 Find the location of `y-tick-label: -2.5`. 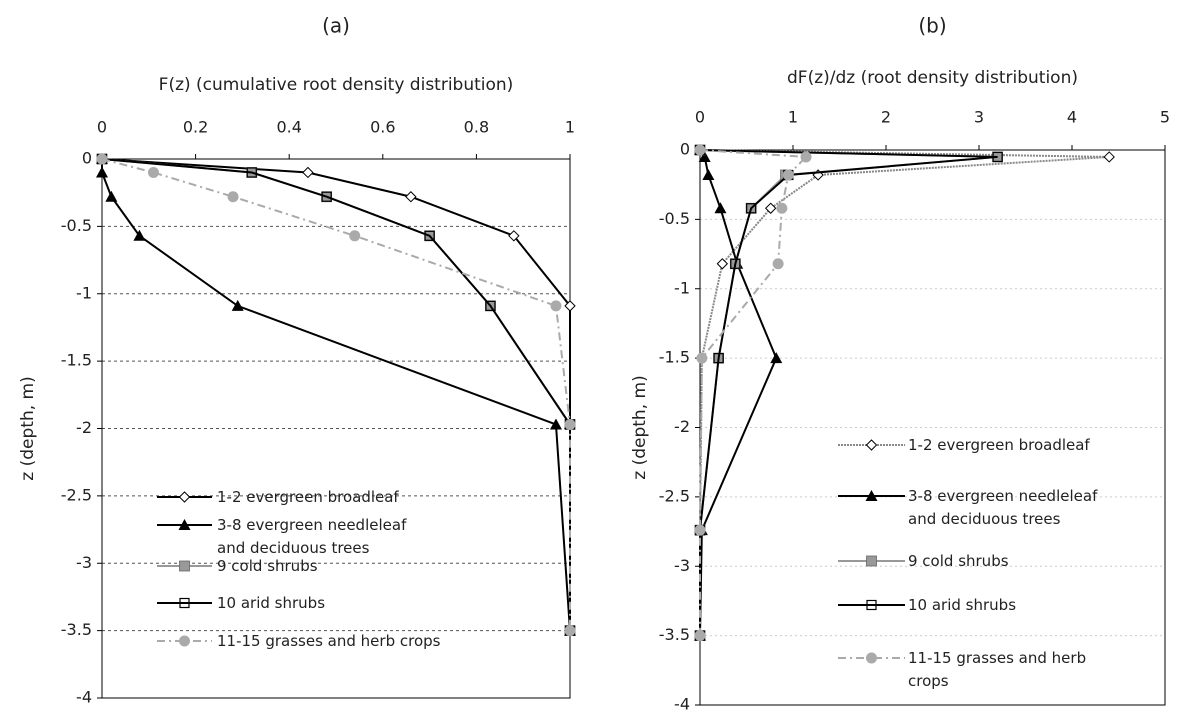

y-tick-label: -2.5 is located at coordinates (76, 494).